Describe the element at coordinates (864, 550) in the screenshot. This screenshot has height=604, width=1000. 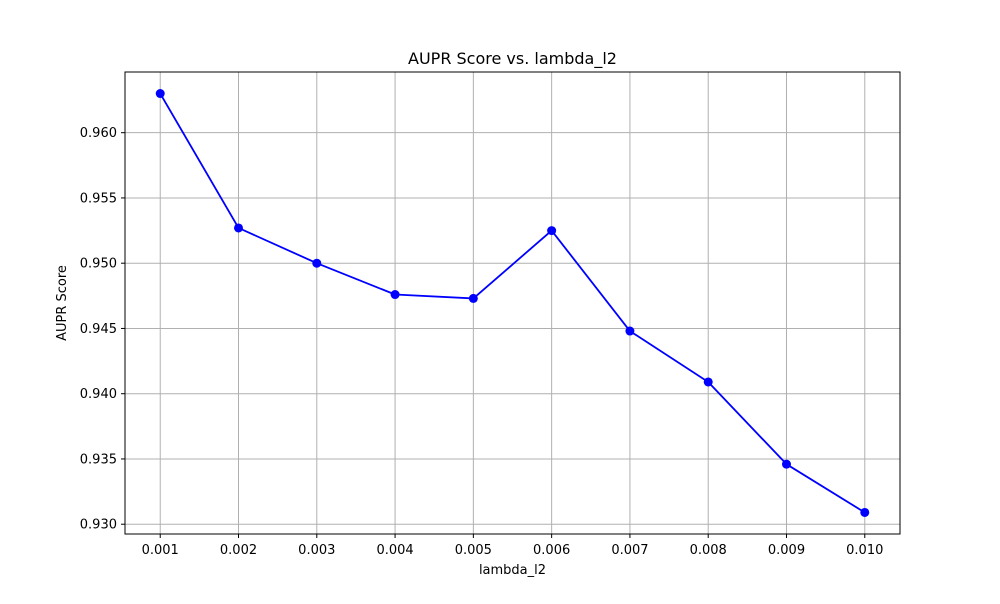
I see `x-tick-label: 0.010` at that location.